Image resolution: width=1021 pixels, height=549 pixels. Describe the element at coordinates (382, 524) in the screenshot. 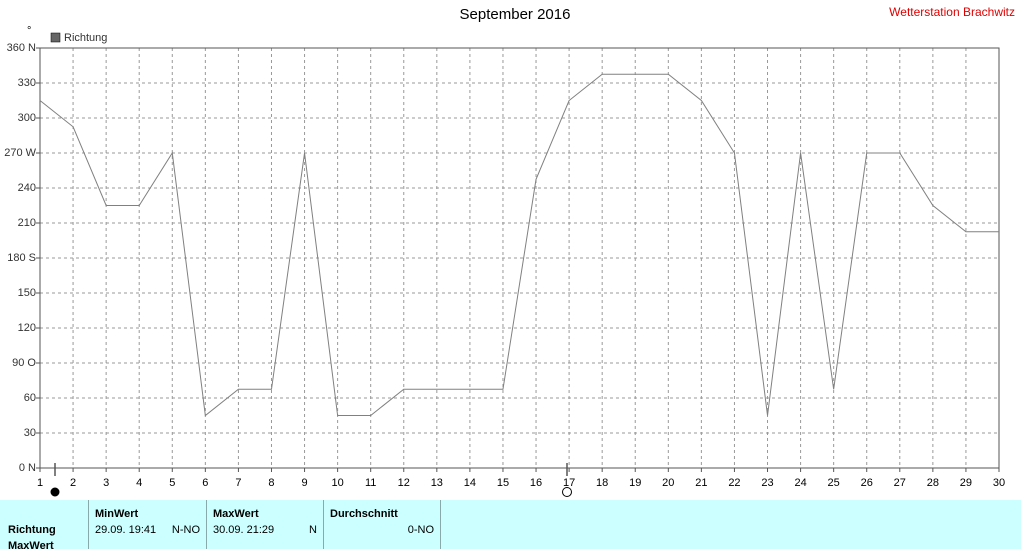

I see `stats-cell: Durchschnitt 0-NO` at that location.